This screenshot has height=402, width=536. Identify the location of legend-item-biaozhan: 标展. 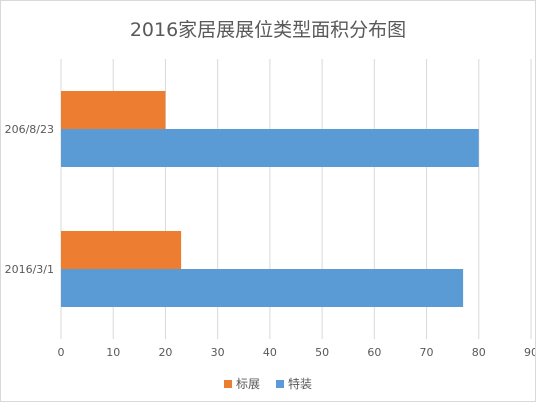
(241, 383).